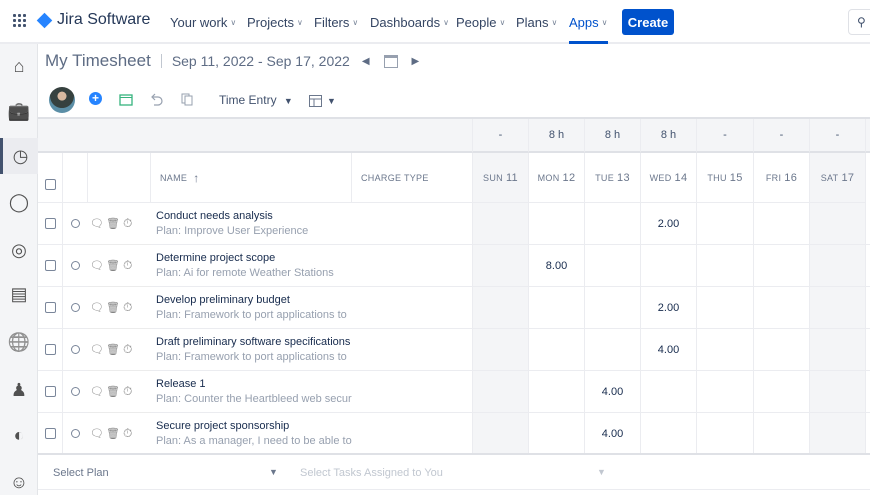 This screenshot has width=870, height=500. What do you see at coordinates (557, 266) in the screenshot?
I see `hours-cell: 8.00` at bounding box center [557, 266].